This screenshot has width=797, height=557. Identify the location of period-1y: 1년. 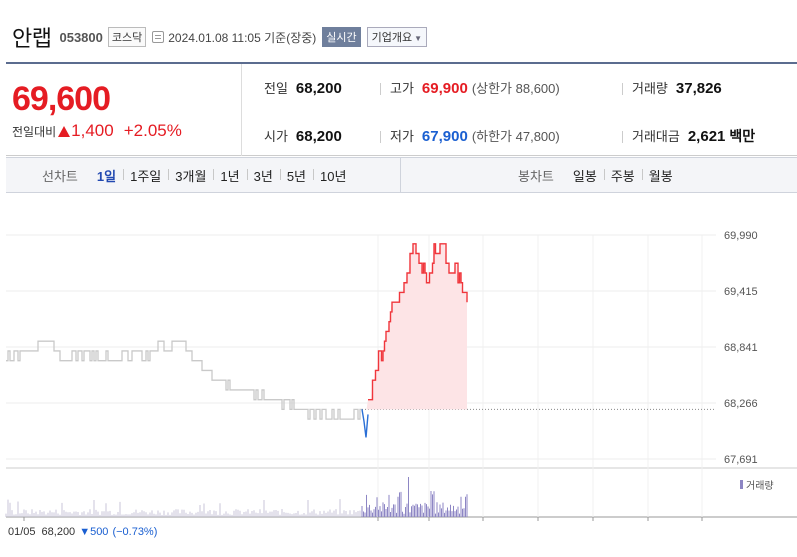
(229, 175).